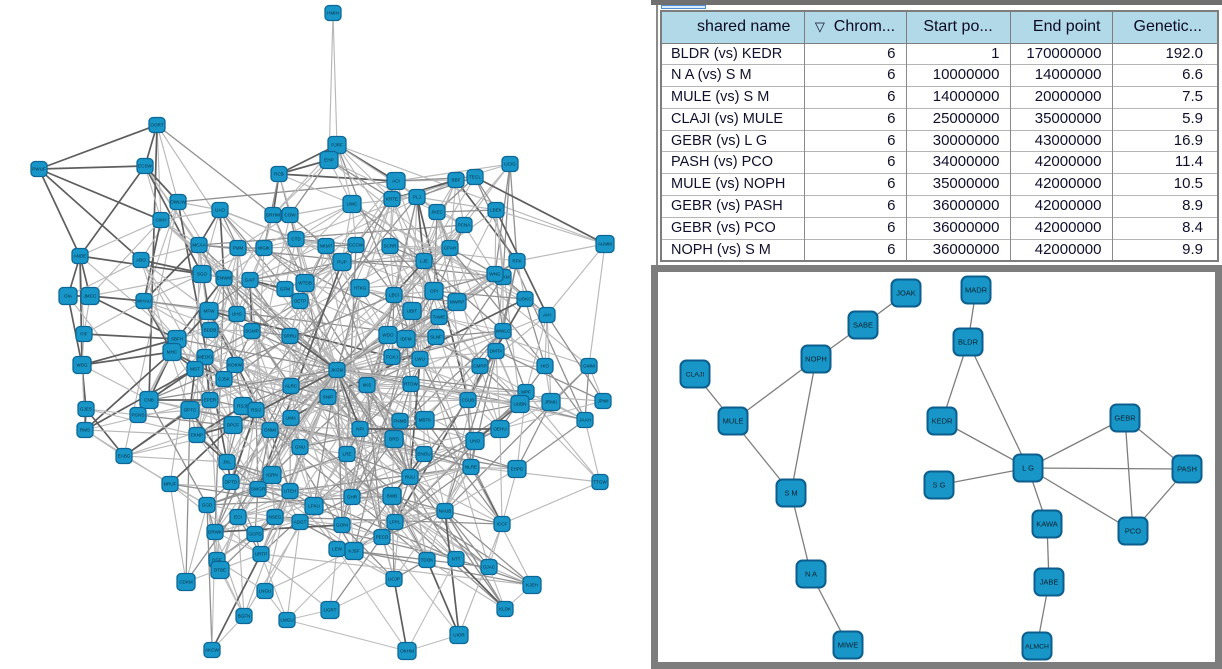 This screenshot has height=669, width=1222. Describe the element at coordinates (300, 447) in the screenshot. I see `svg-text: GNU` at that location.